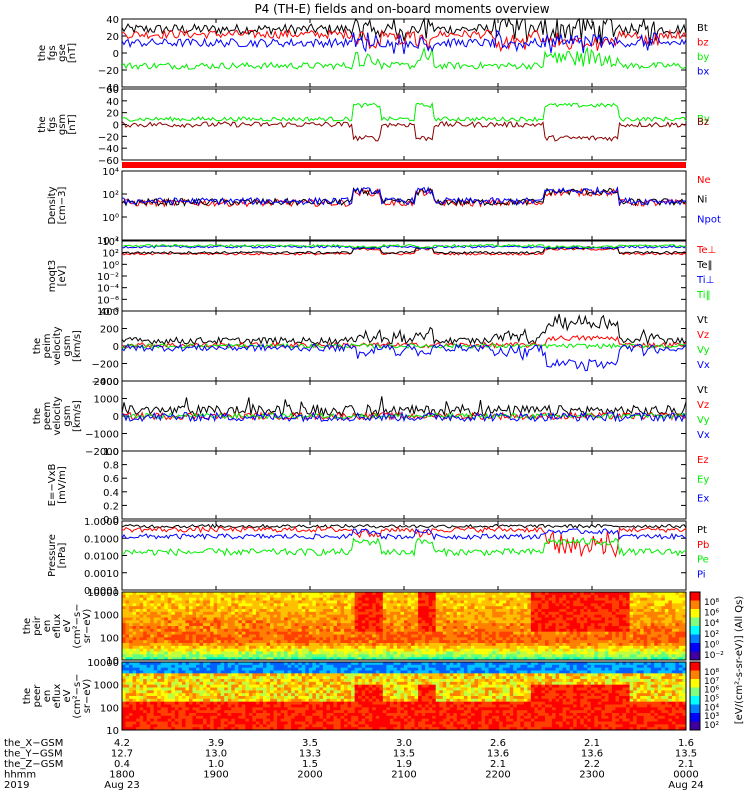 The width and height of the screenshot is (750, 800). What do you see at coordinates (42, 53) in the screenshot?
I see `y-axis-label-line: the` at bounding box center [42, 53].